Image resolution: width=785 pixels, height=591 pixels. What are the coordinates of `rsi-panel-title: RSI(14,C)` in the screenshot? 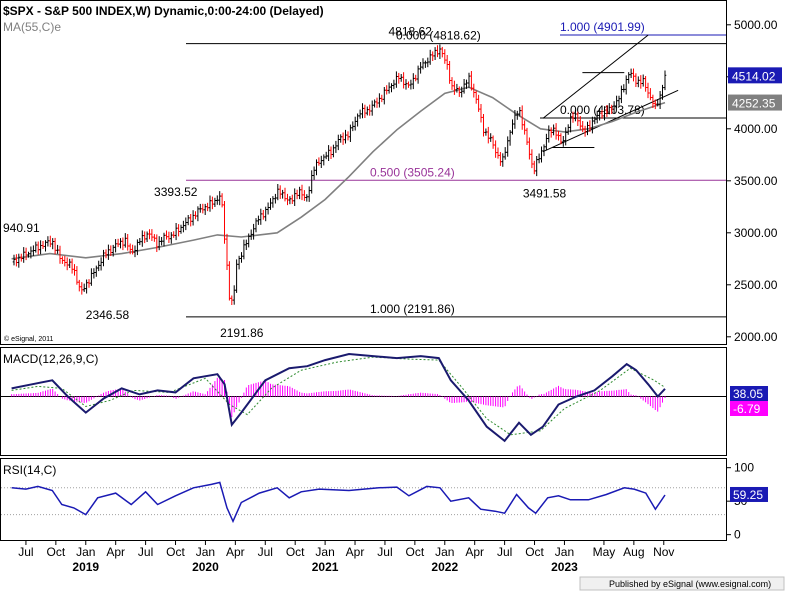 It's located at (29, 470).